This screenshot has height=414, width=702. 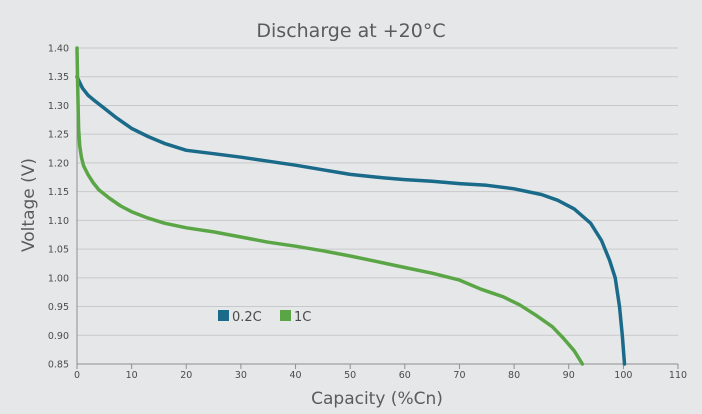 What do you see at coordinates (58, 77) in the screenshot?
I see `y-tick-label: 1.35` at bounding box center [58, 77].